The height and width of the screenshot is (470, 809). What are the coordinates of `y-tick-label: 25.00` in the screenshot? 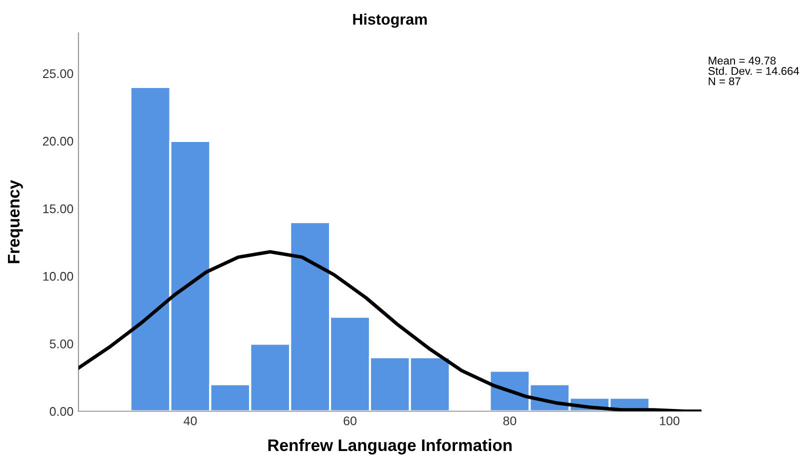 It's located at (58, 73).